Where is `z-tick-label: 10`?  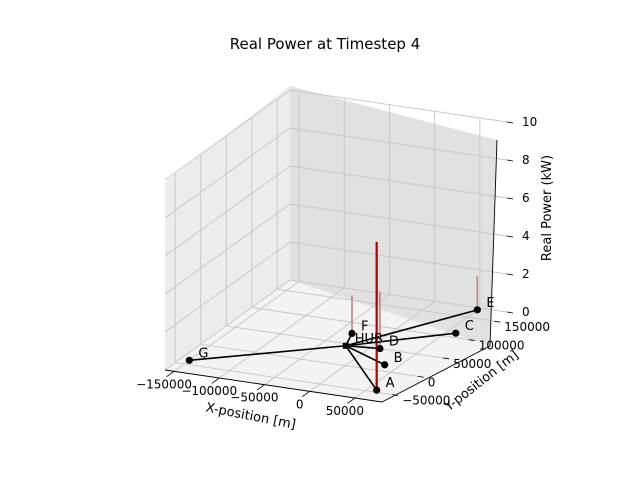 z-tick-label: 10 is located at coordinates (529, 122).